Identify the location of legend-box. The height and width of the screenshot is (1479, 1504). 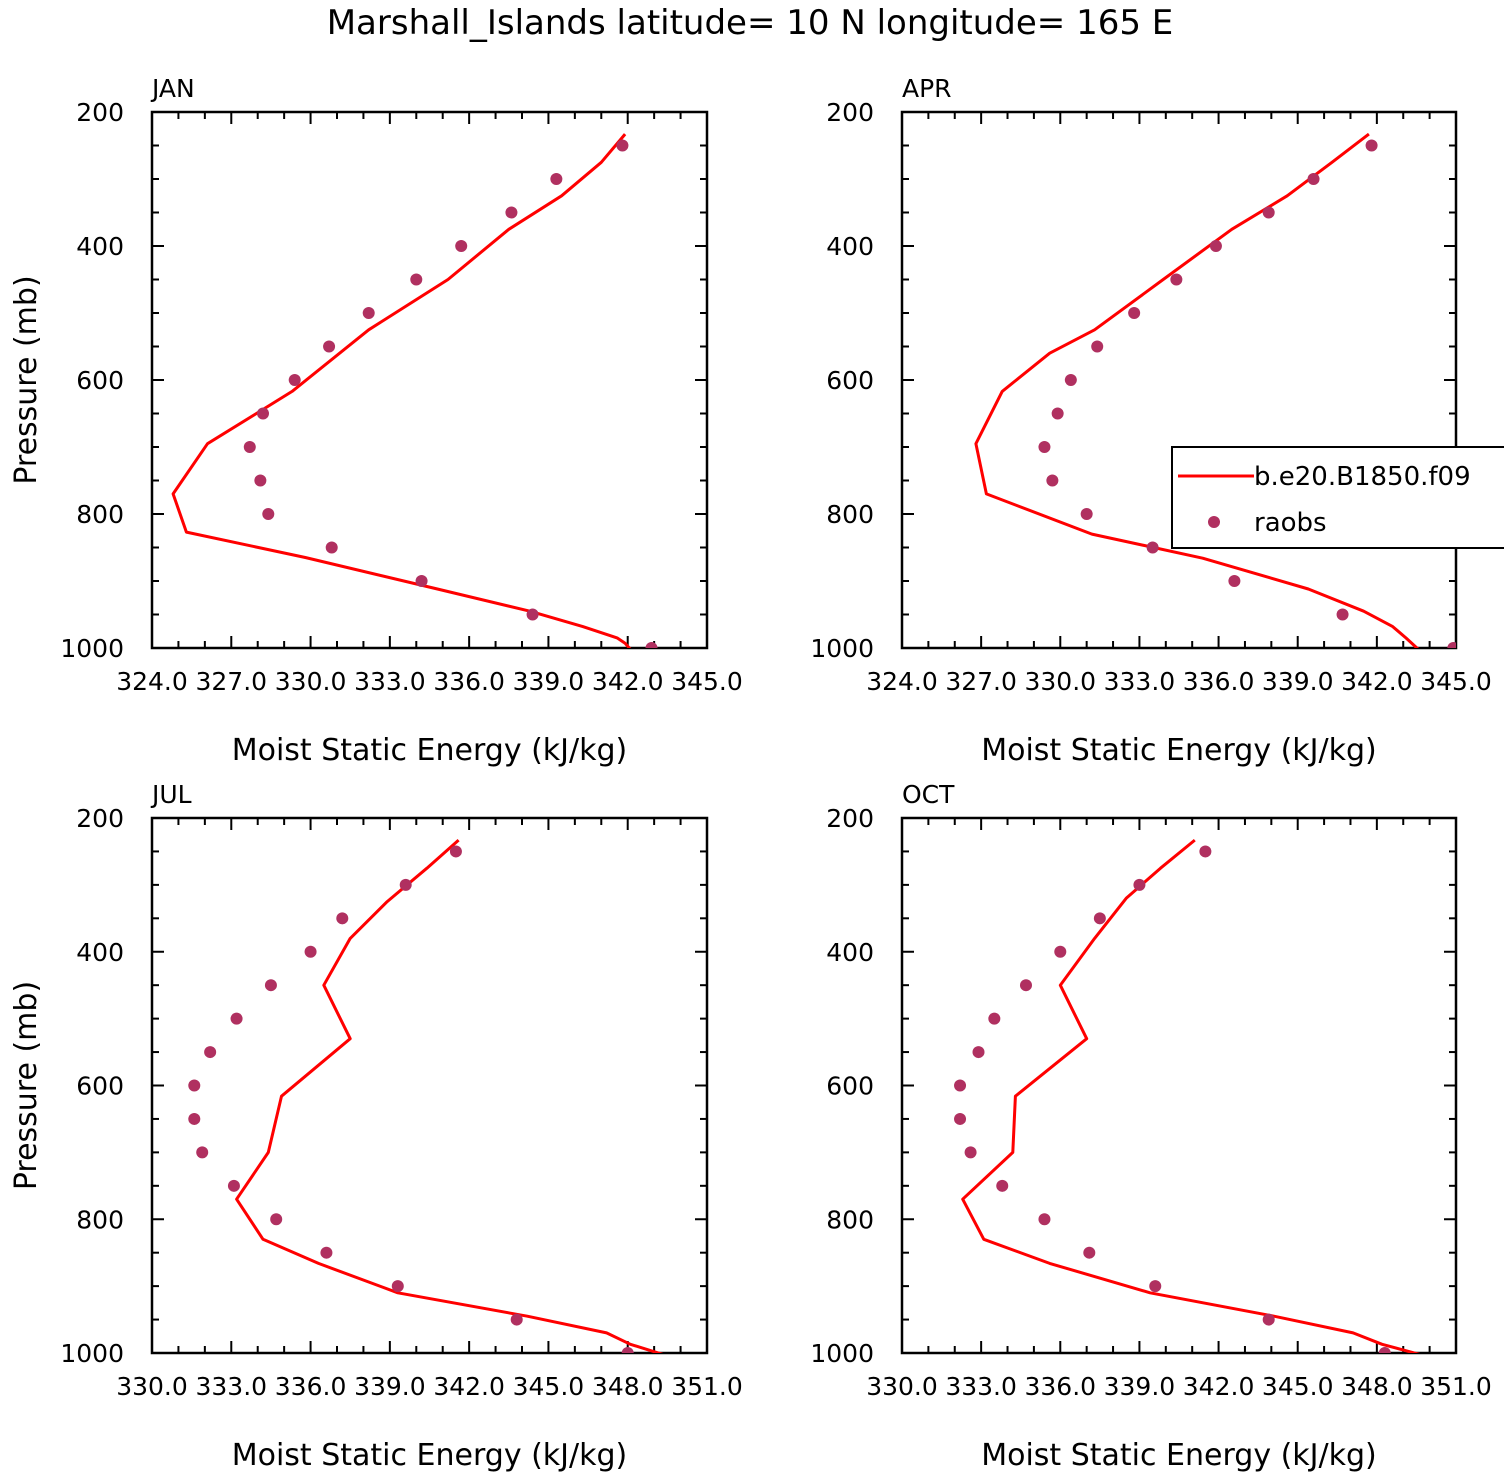
(1337, 497).